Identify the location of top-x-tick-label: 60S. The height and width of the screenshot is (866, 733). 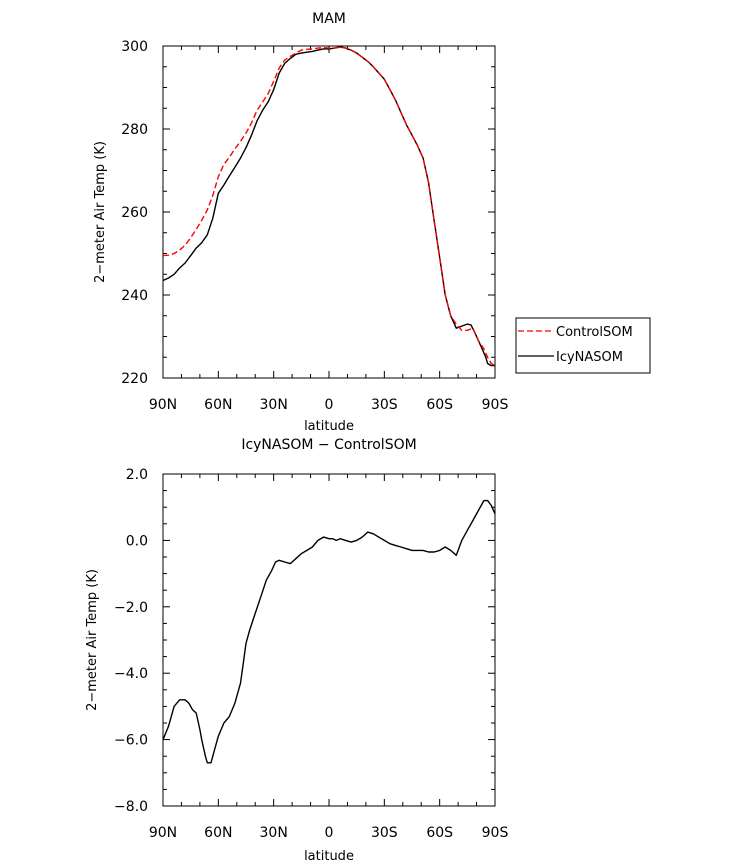
(439, 405).